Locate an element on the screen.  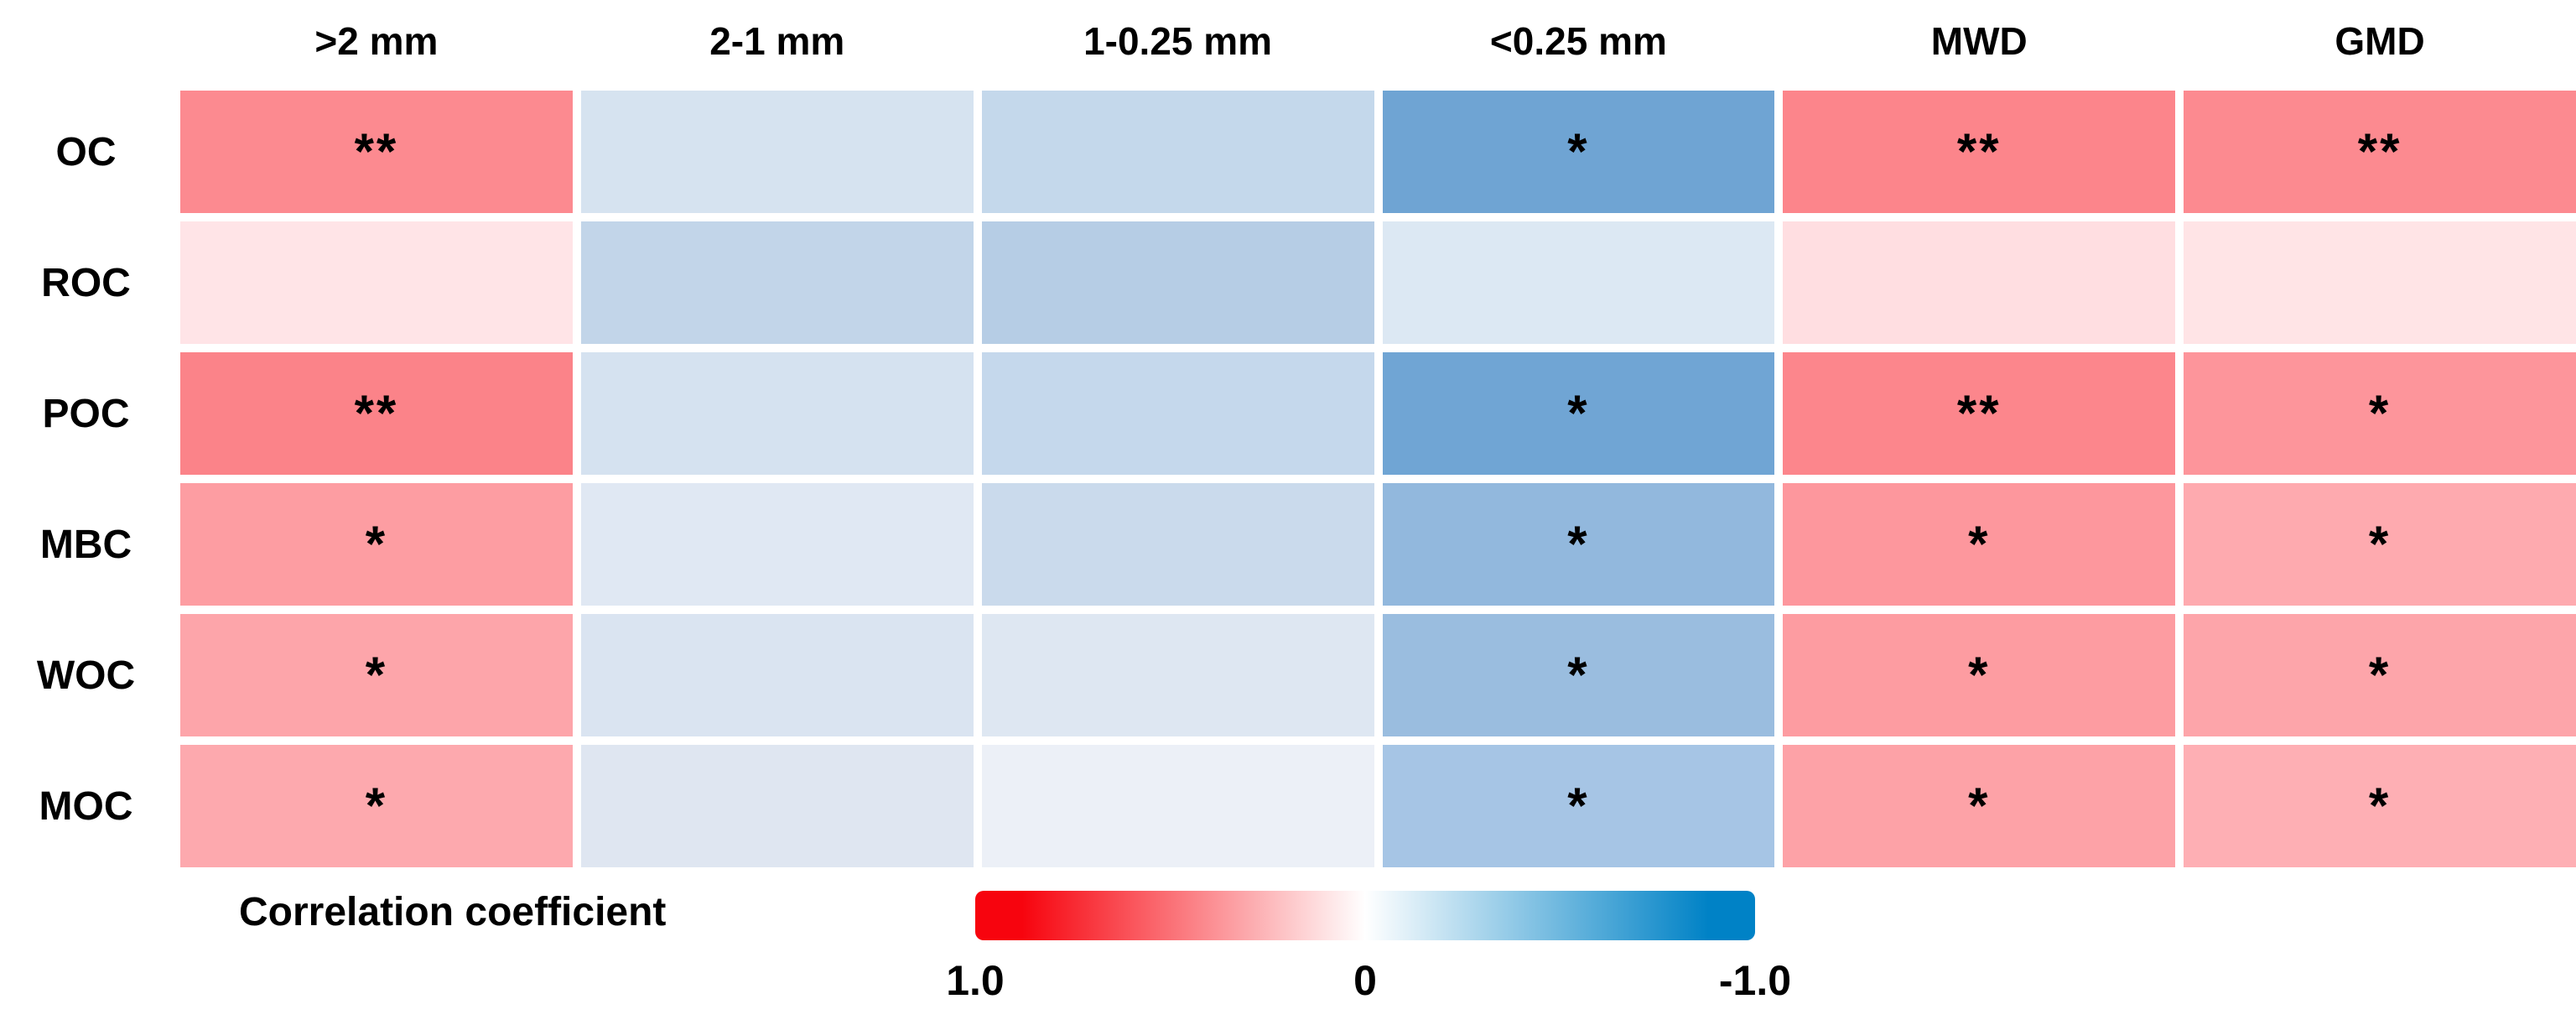
row-label-roc: ROC is located at coordinates (86, 282).